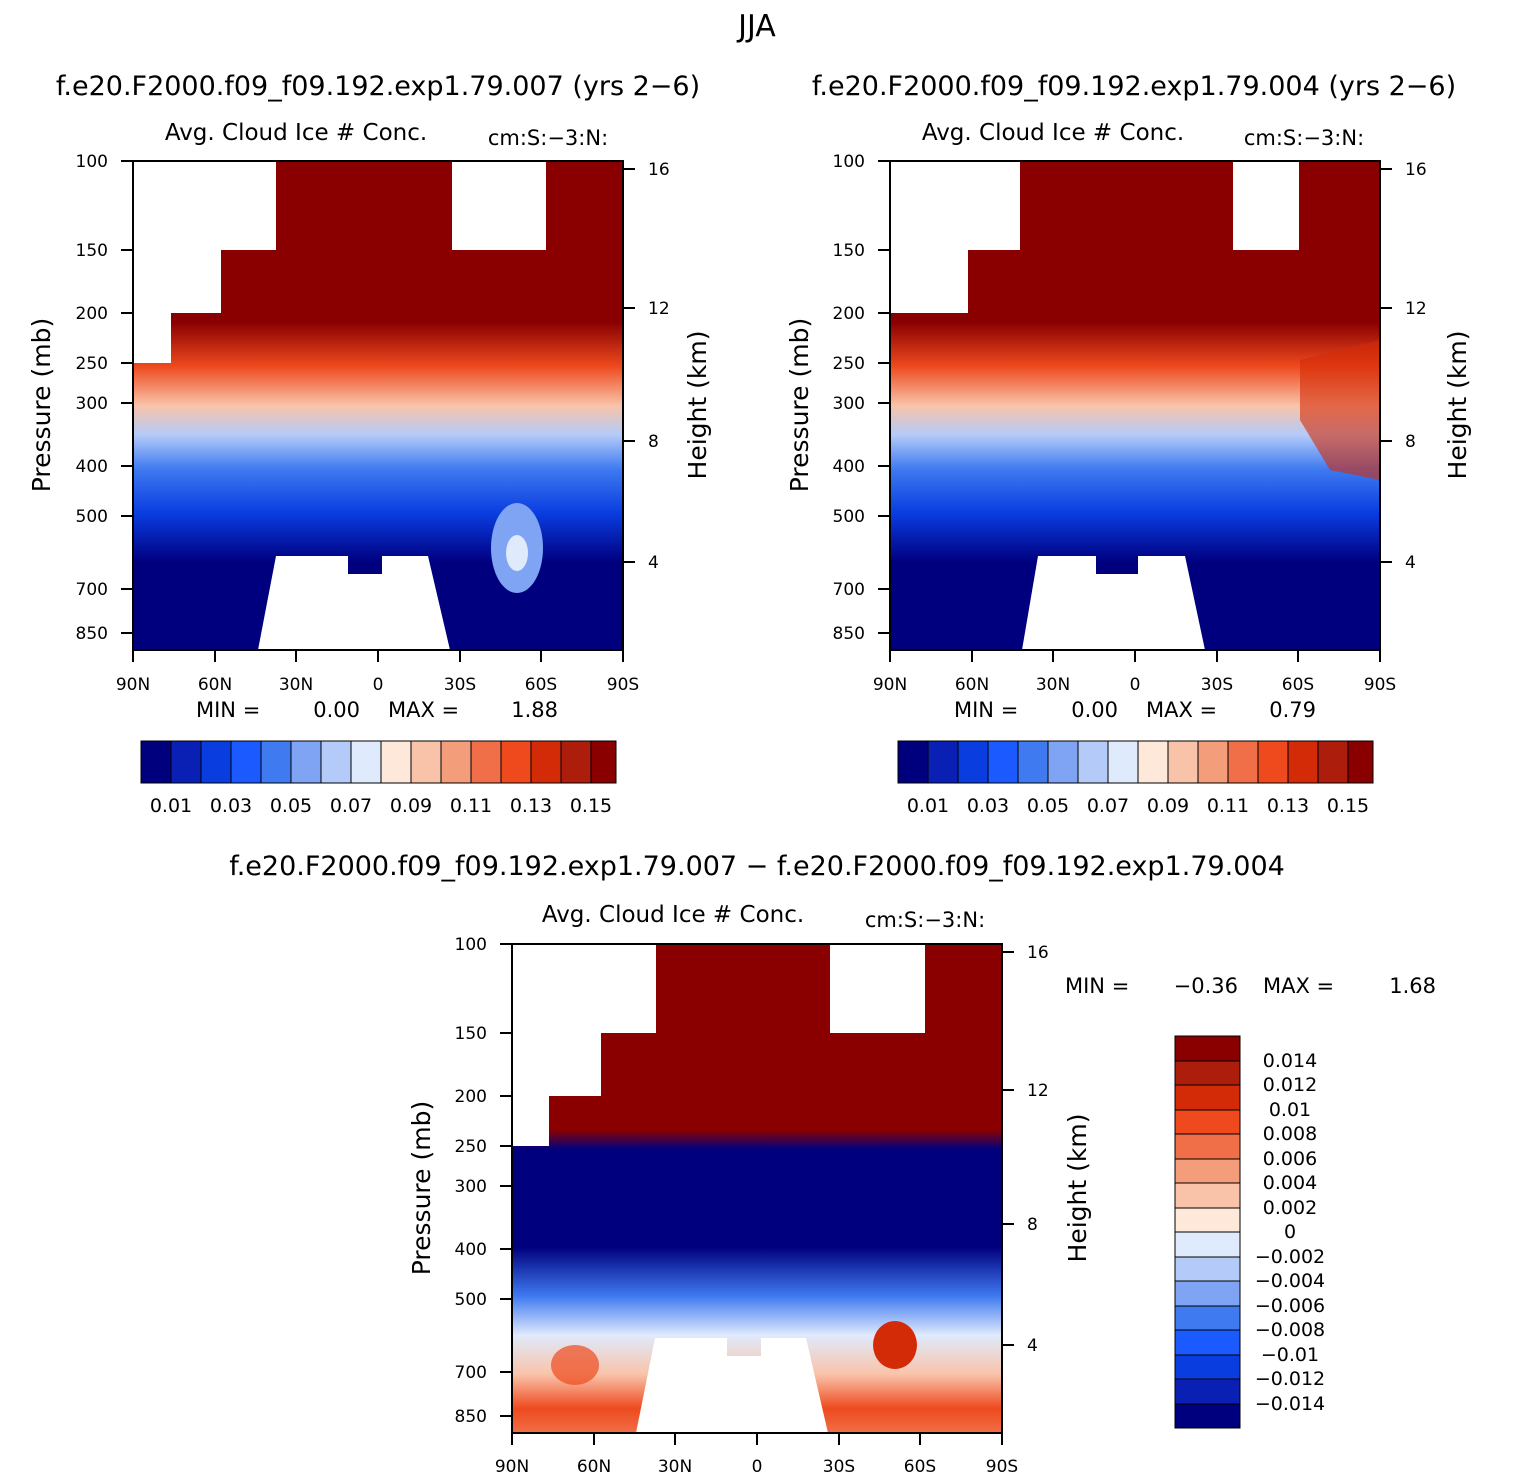  I want to click on y-tick: 100, so click(104, 162).